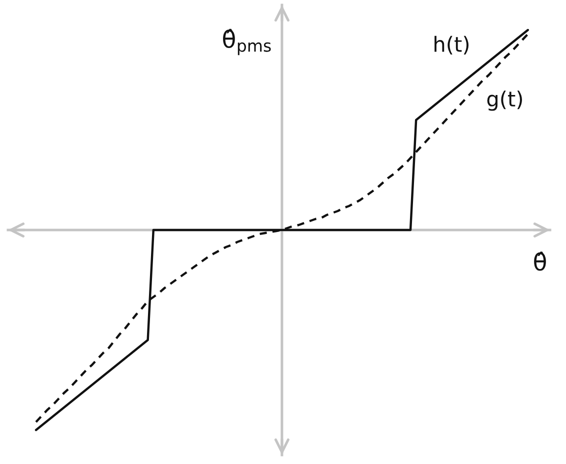 The height and width of the screenshot is (464, 566). I want to click on x-axis-title: θ̂, so click(540, 261).